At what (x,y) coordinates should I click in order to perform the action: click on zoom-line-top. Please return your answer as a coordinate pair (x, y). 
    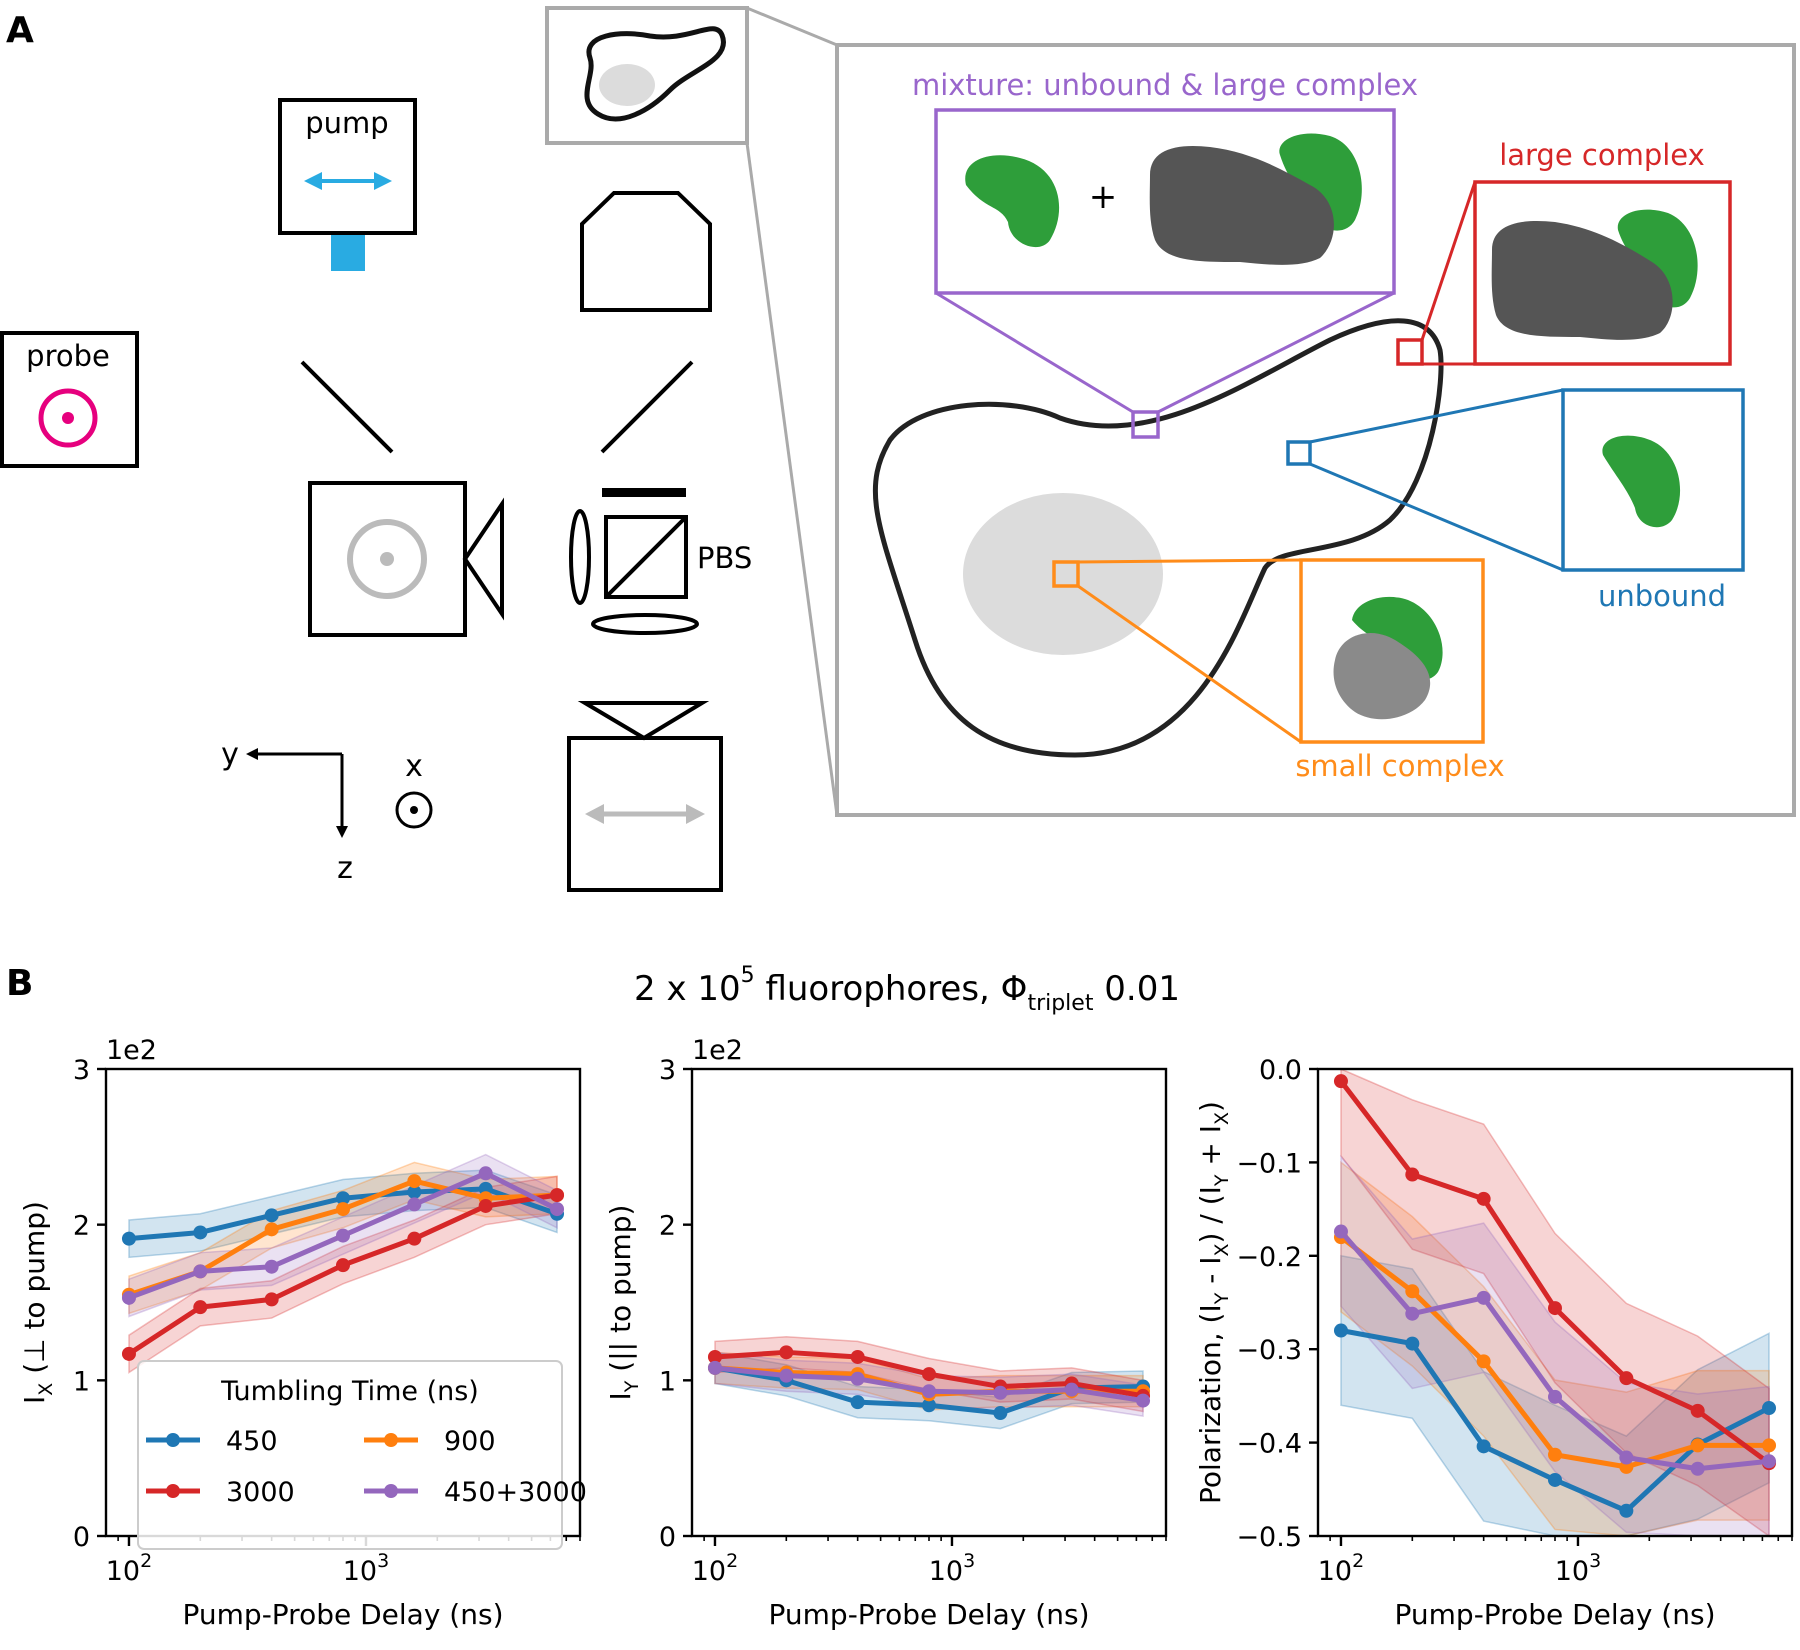
    Looking at the image, I should click on (792, 26).